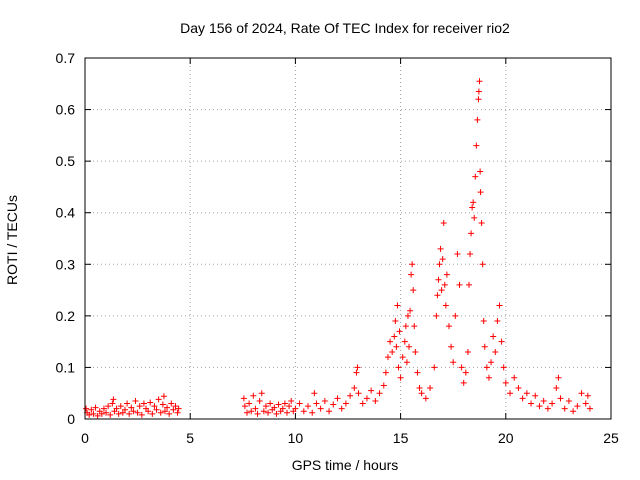  Describe the element at coordinates (66, 213) in the screenshot. I see `y-tick-label: 0.4` at that location.